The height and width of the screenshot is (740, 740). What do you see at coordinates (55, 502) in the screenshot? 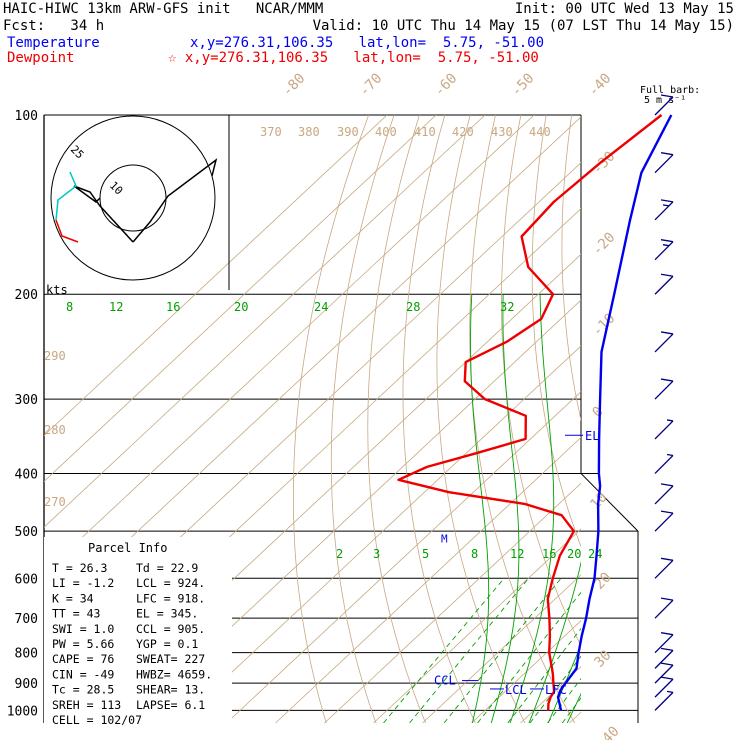
I see `dry-adiabat-label: 270` at bounding box center [55, 502].